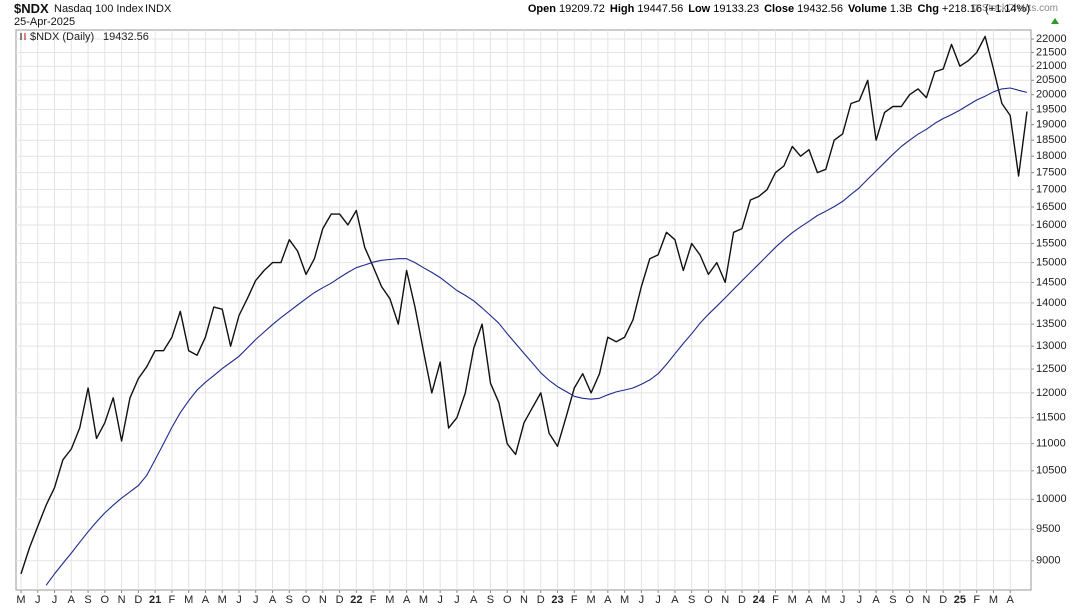  I want to click on legend-icon, so click(23, 36).